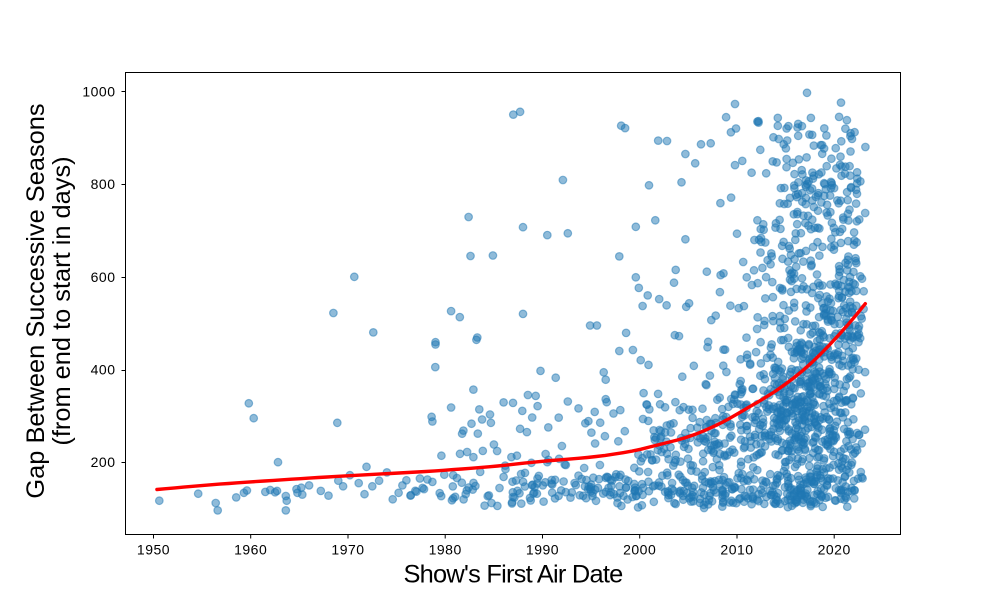 This screenshot has height=600, width=1000. What do you see at coordinates (736, 550) in the screenshot?
I see `svg-text: 2010` at bounding box center [736, 550].